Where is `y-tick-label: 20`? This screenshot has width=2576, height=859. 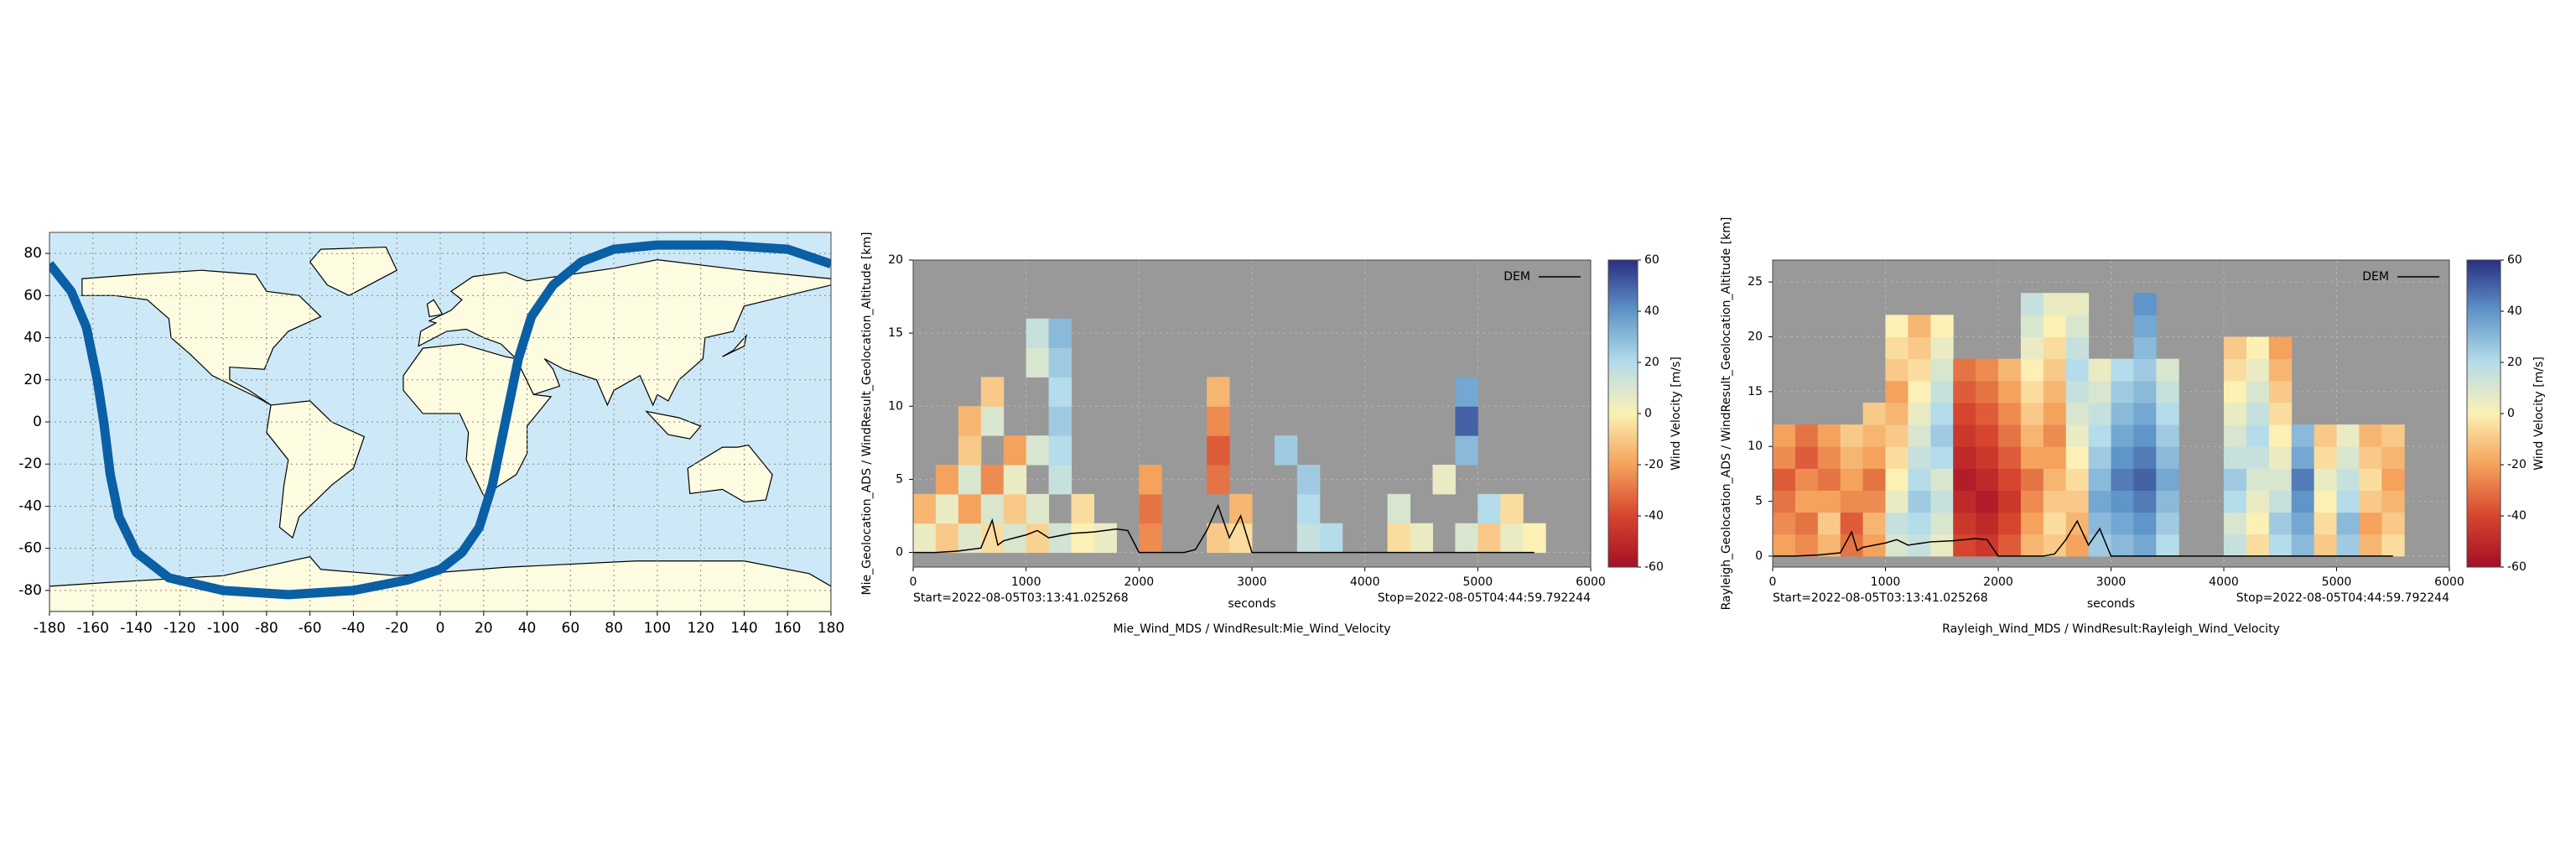
y-tick-label: 20 is located at coordinates (32, 380).